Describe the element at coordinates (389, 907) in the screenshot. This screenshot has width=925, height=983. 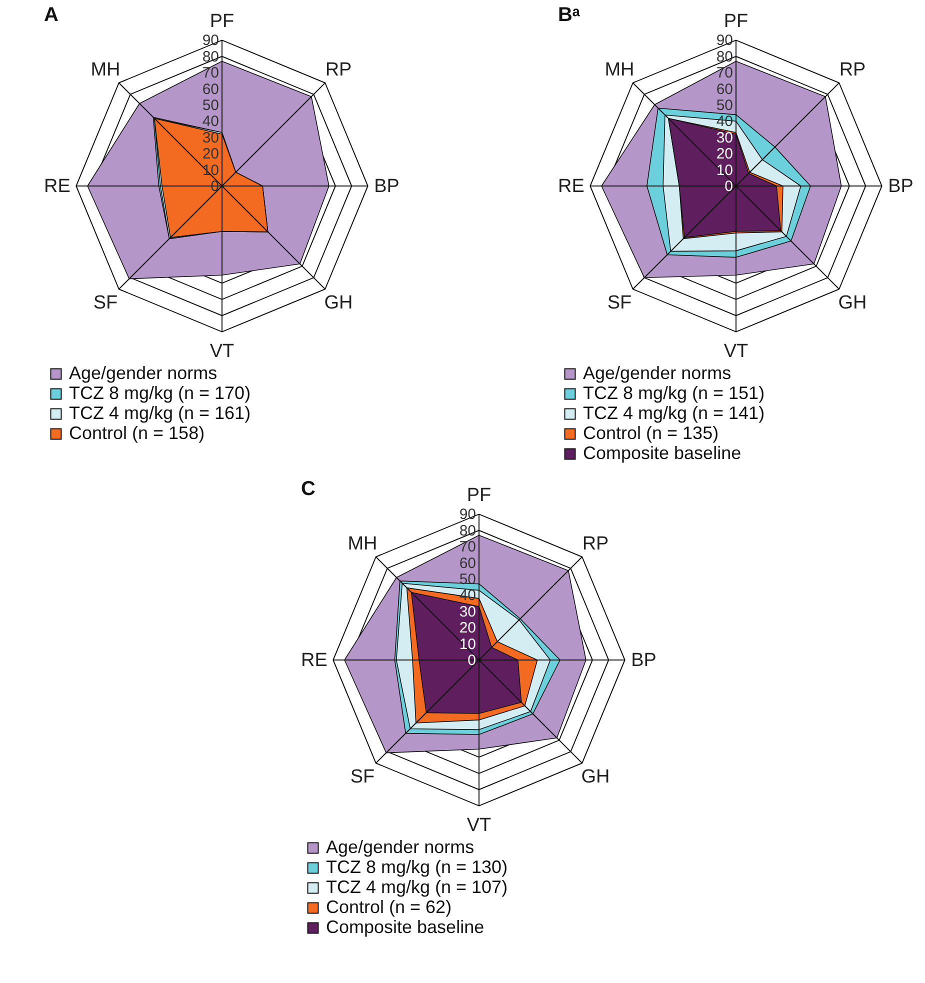
I see `legend-label: Control (n = 62)` at that location.